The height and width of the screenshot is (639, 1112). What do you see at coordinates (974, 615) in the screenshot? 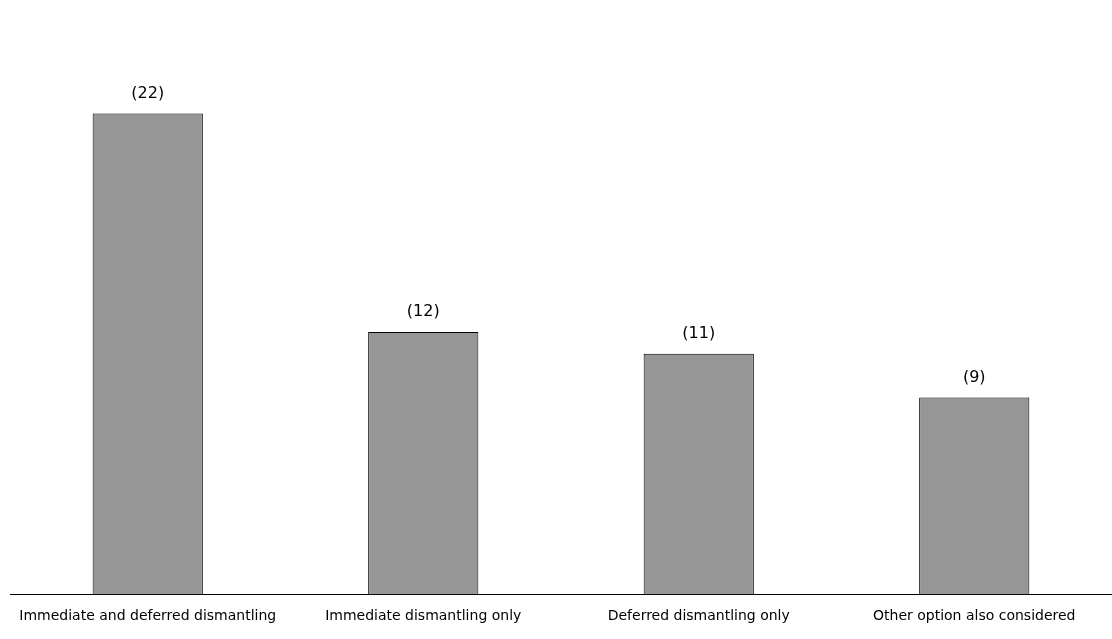
I see `x-tick-label: Other option also considered` at bounding box center [974, 615].